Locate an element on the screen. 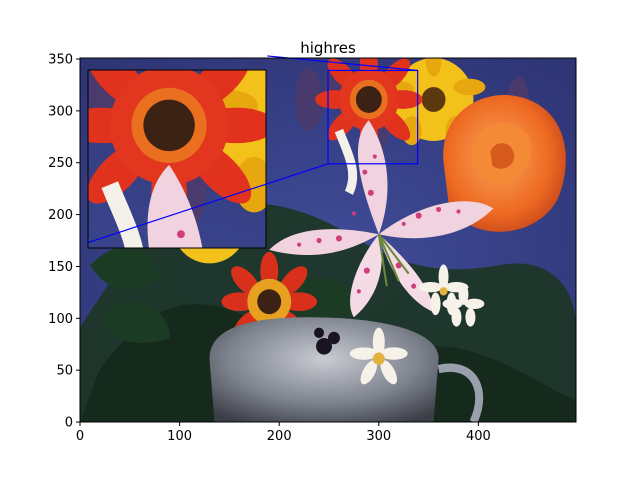  x-tick-label: 100 is located at coordinates (179, 436).